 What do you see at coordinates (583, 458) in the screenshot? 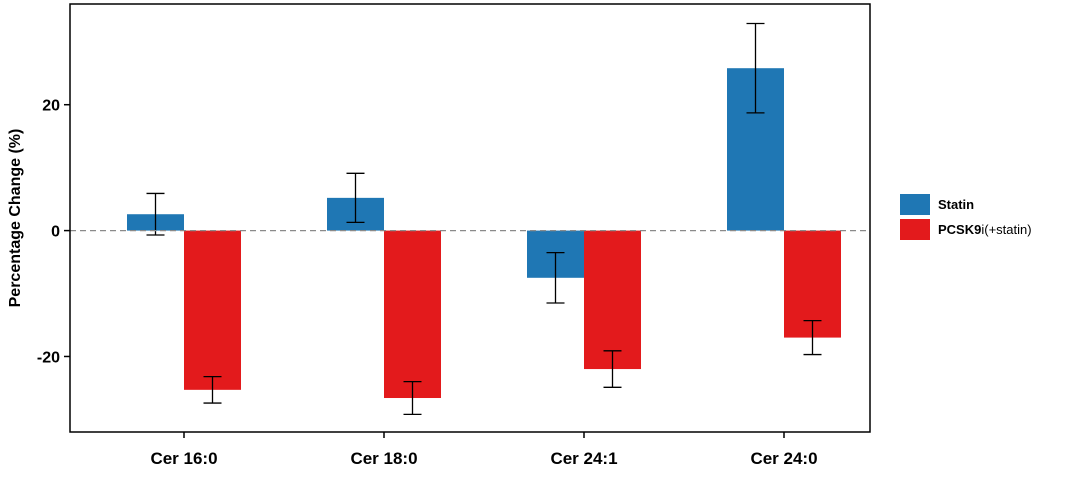
I see `x-tick-label: Cer 24:1` at bounding box center [583, 458].